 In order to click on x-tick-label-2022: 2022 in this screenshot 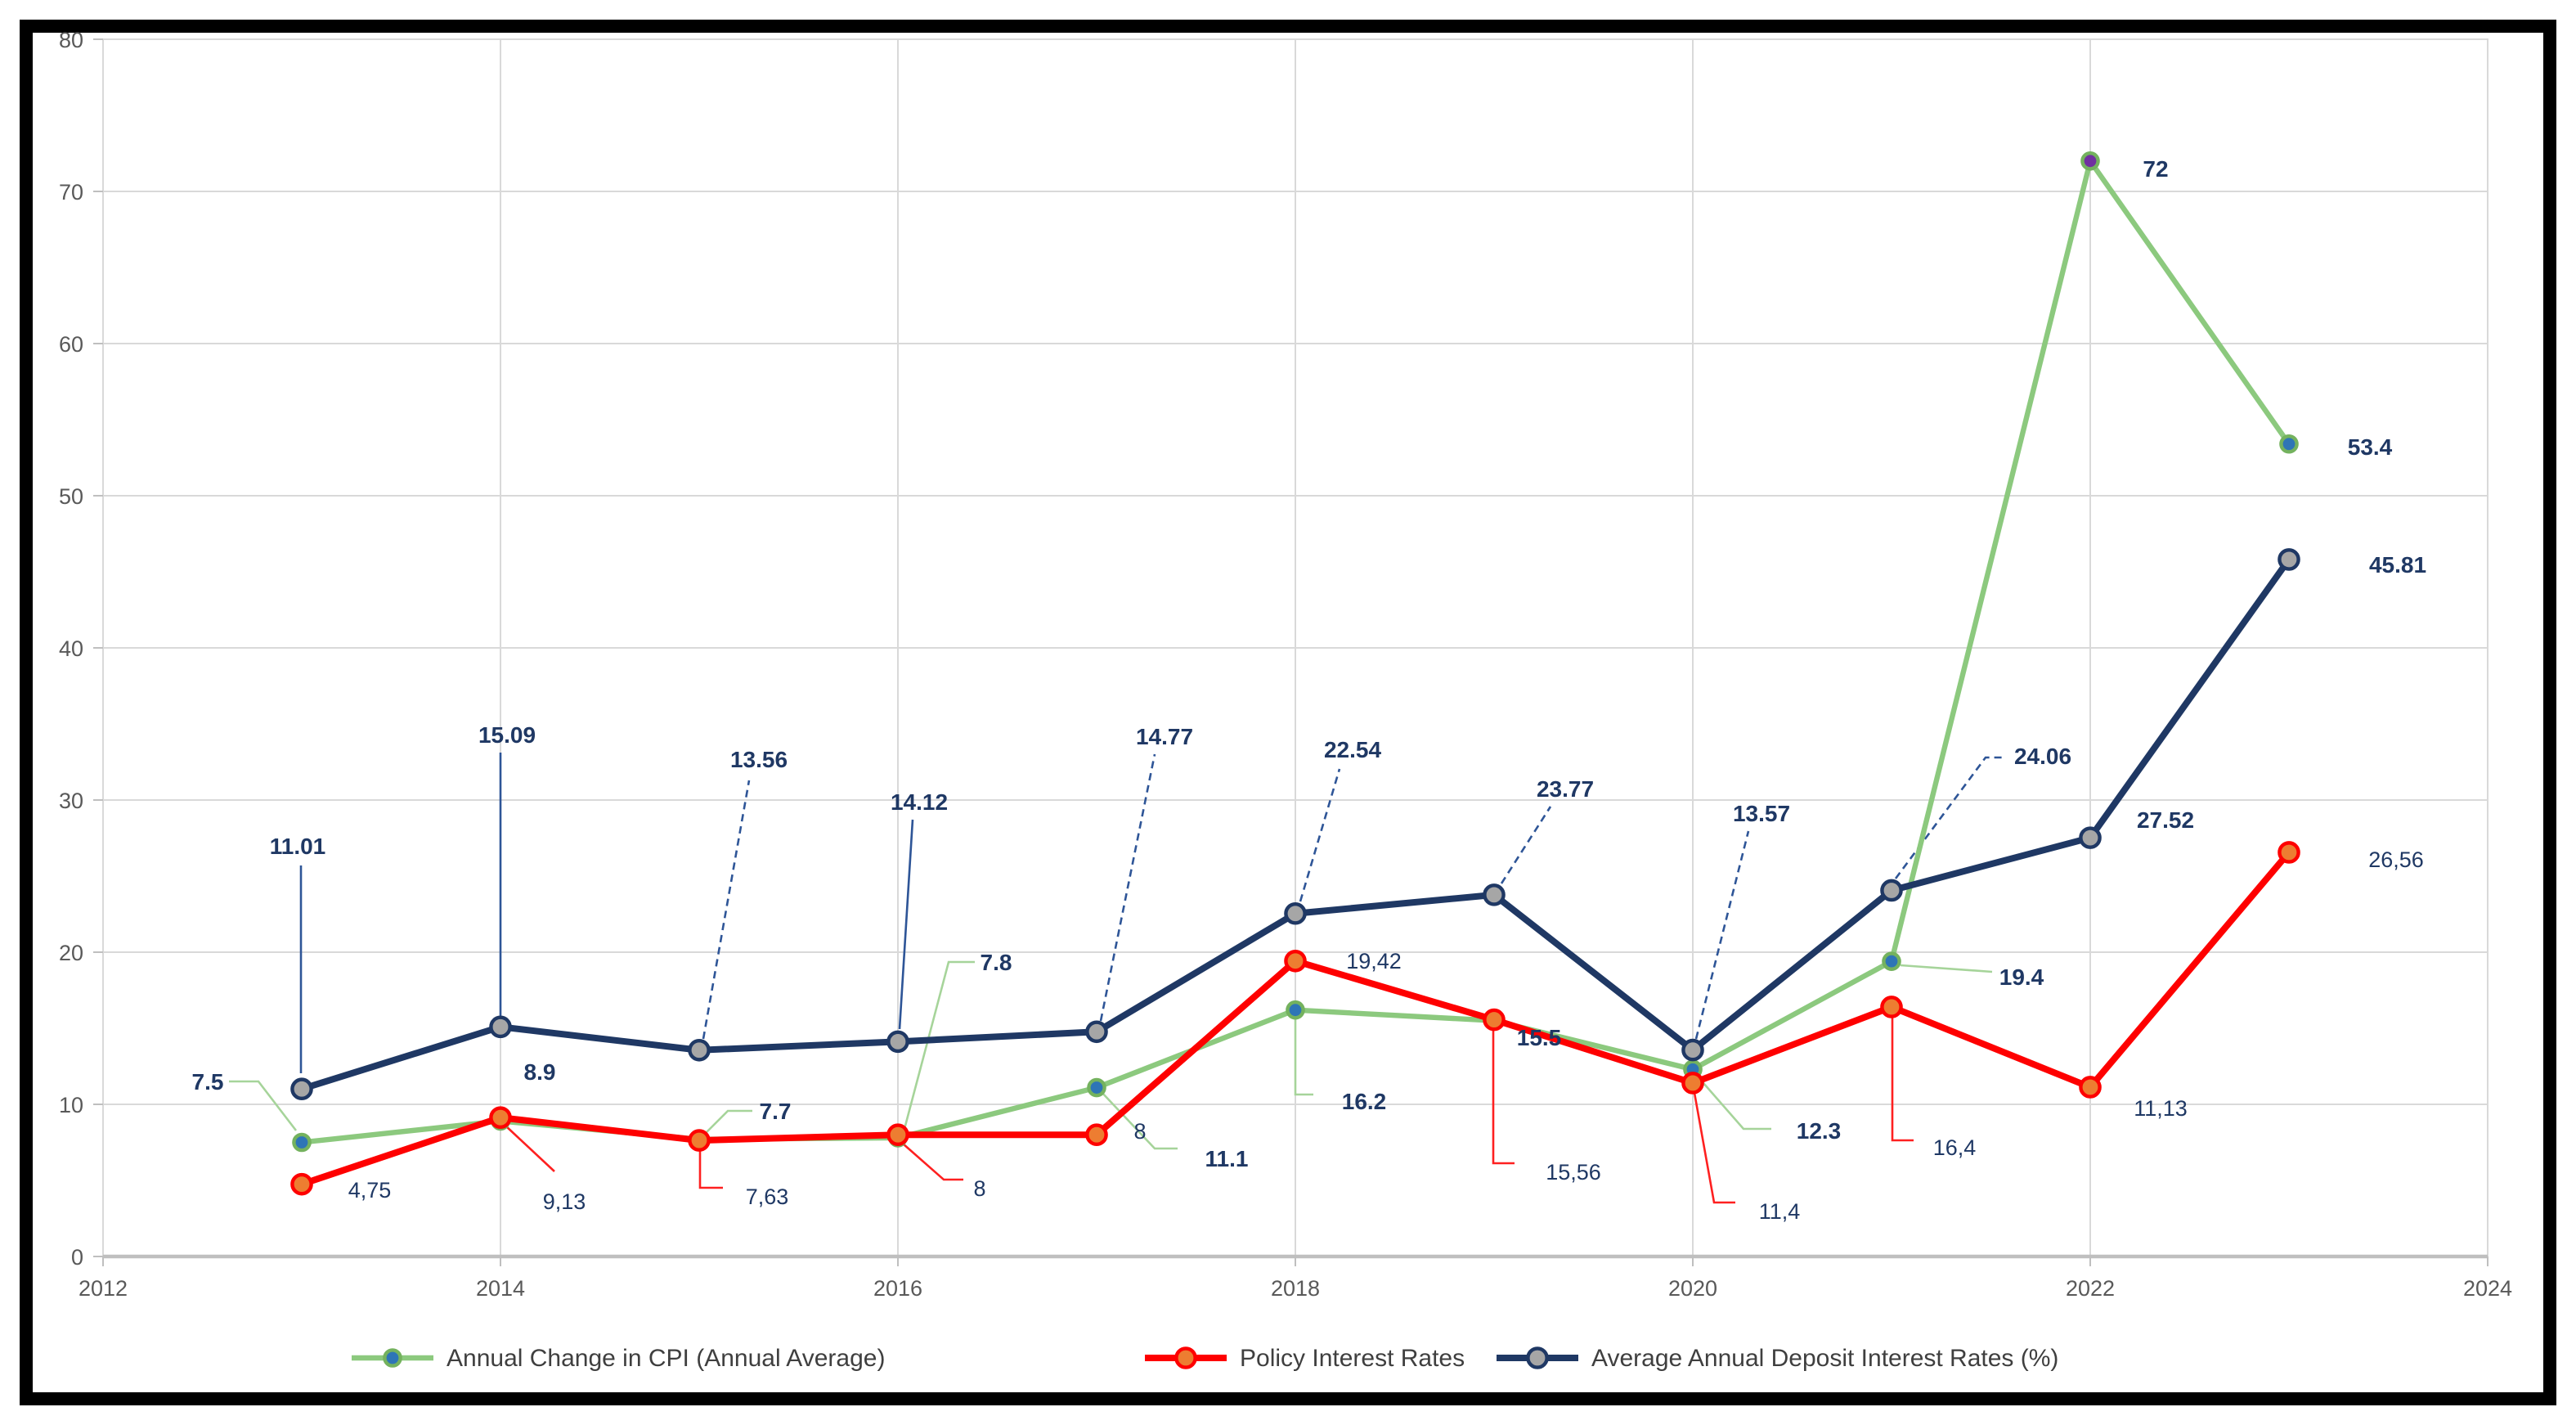, I will do `click(2090, 1288)`.